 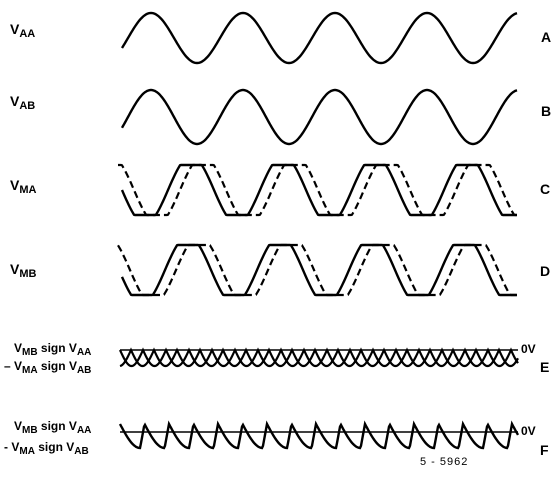 I want to click on label-f-line2: - VMA sign VAB, so click(x=46, y=448).